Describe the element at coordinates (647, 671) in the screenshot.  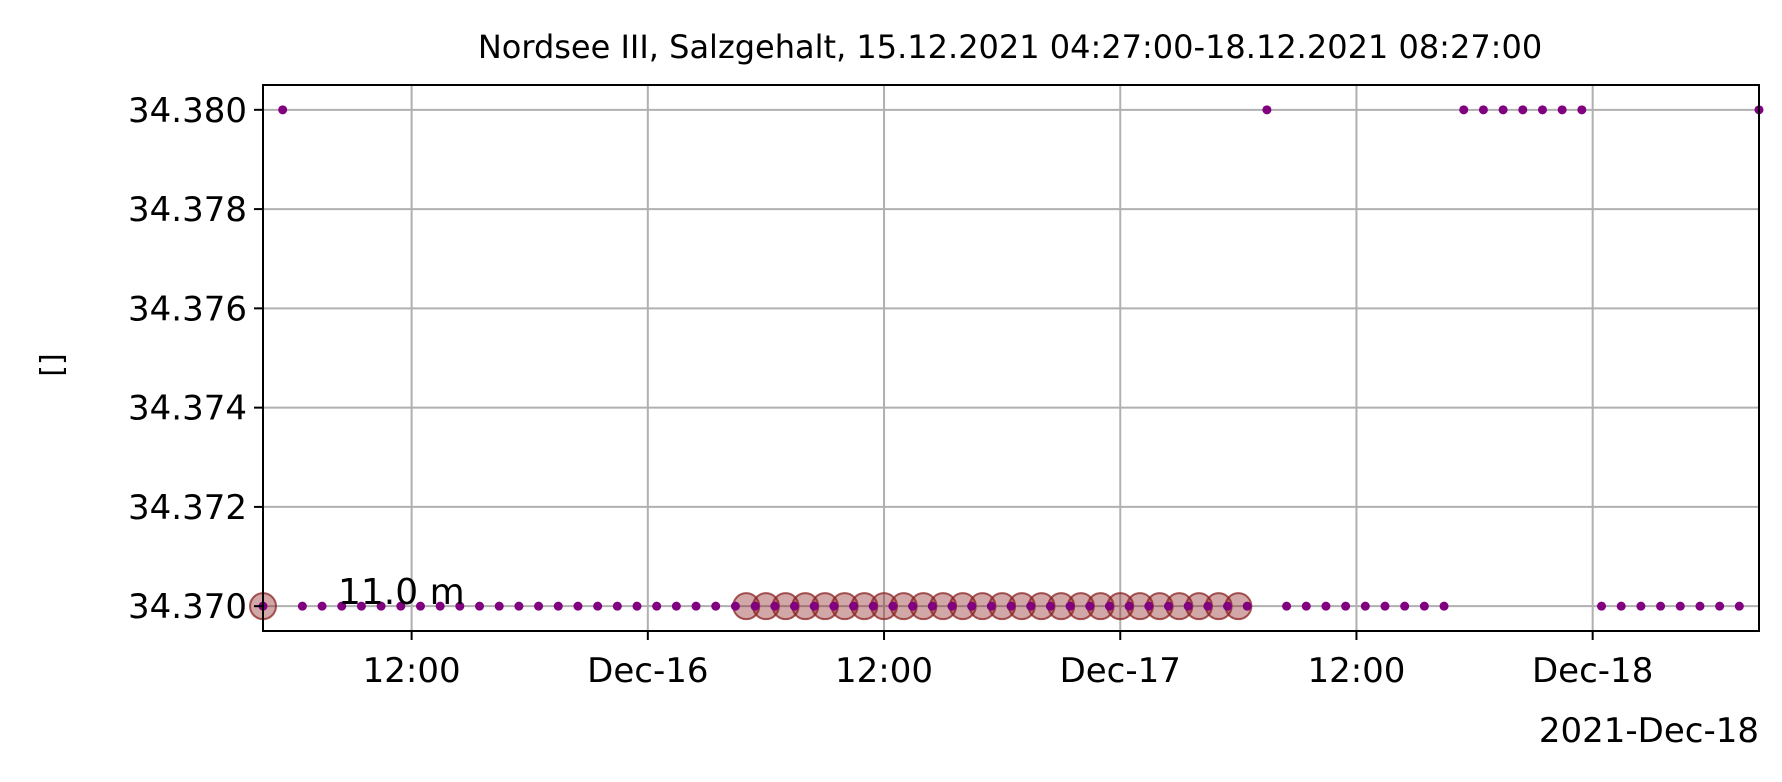
I see `x-tick-label: Dec-16` at that location.